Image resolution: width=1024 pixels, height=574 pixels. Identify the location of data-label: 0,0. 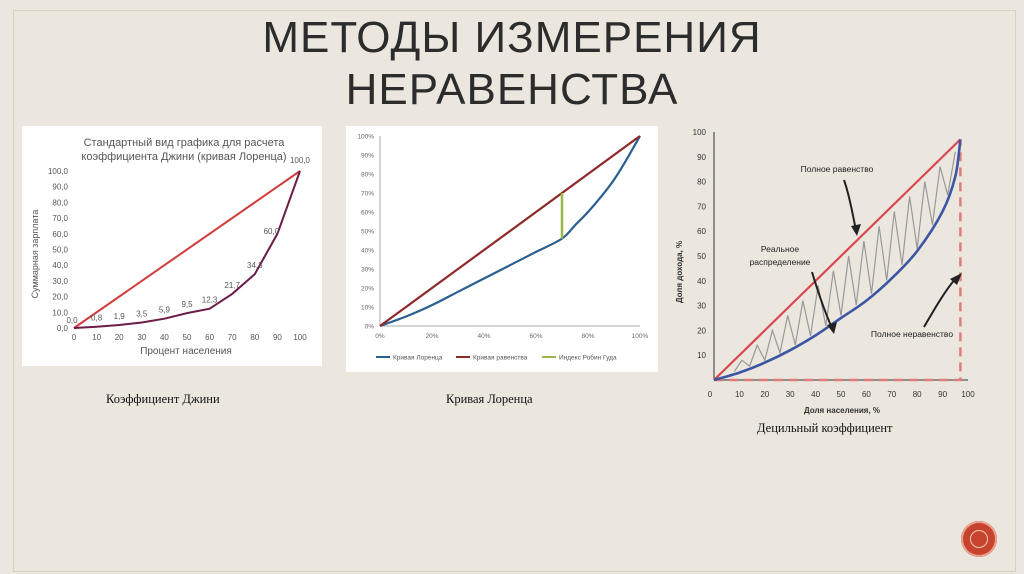
(72, 320).